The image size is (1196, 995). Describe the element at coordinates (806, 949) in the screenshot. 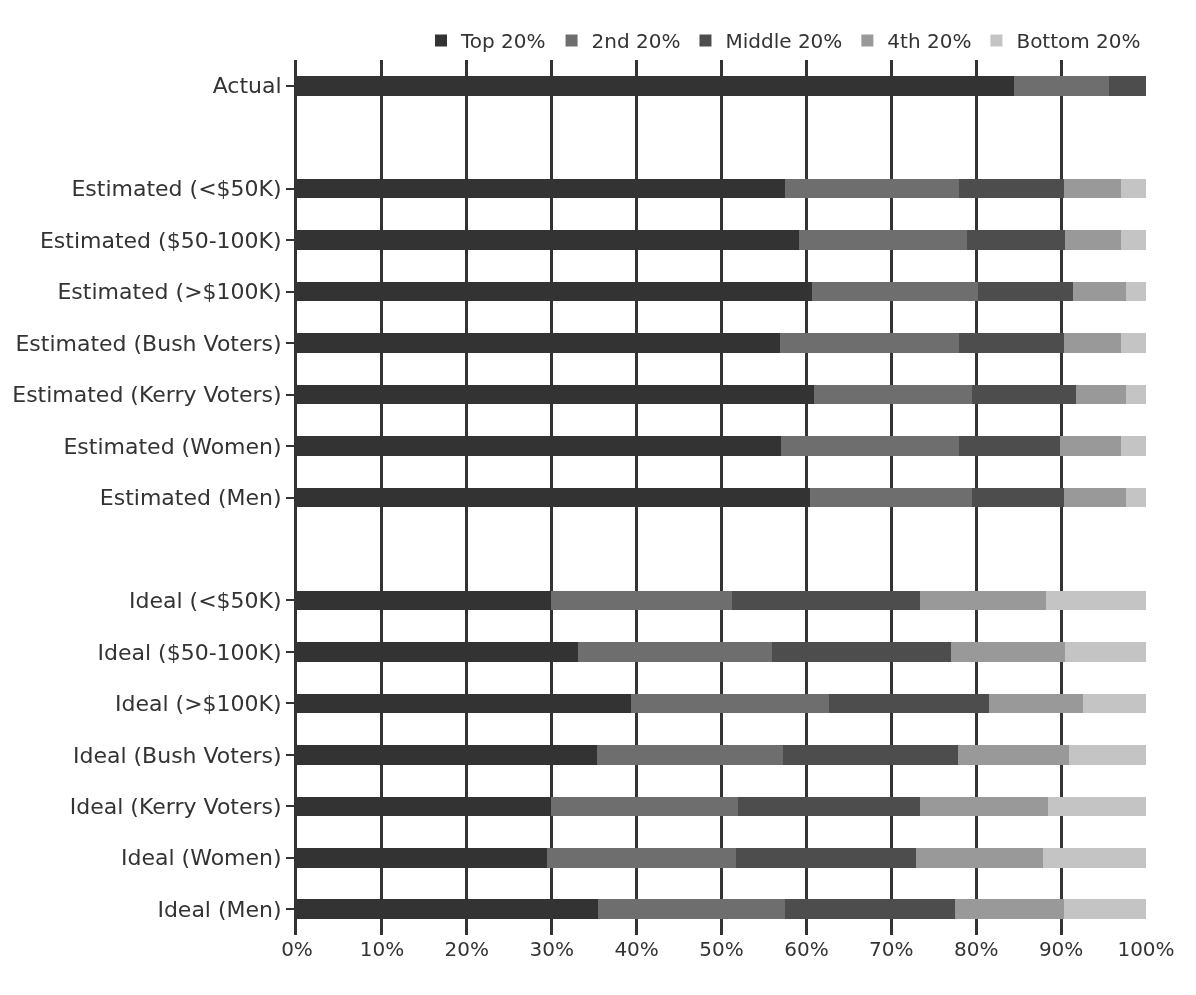

I see `x-tick-label: 60%` at that location.